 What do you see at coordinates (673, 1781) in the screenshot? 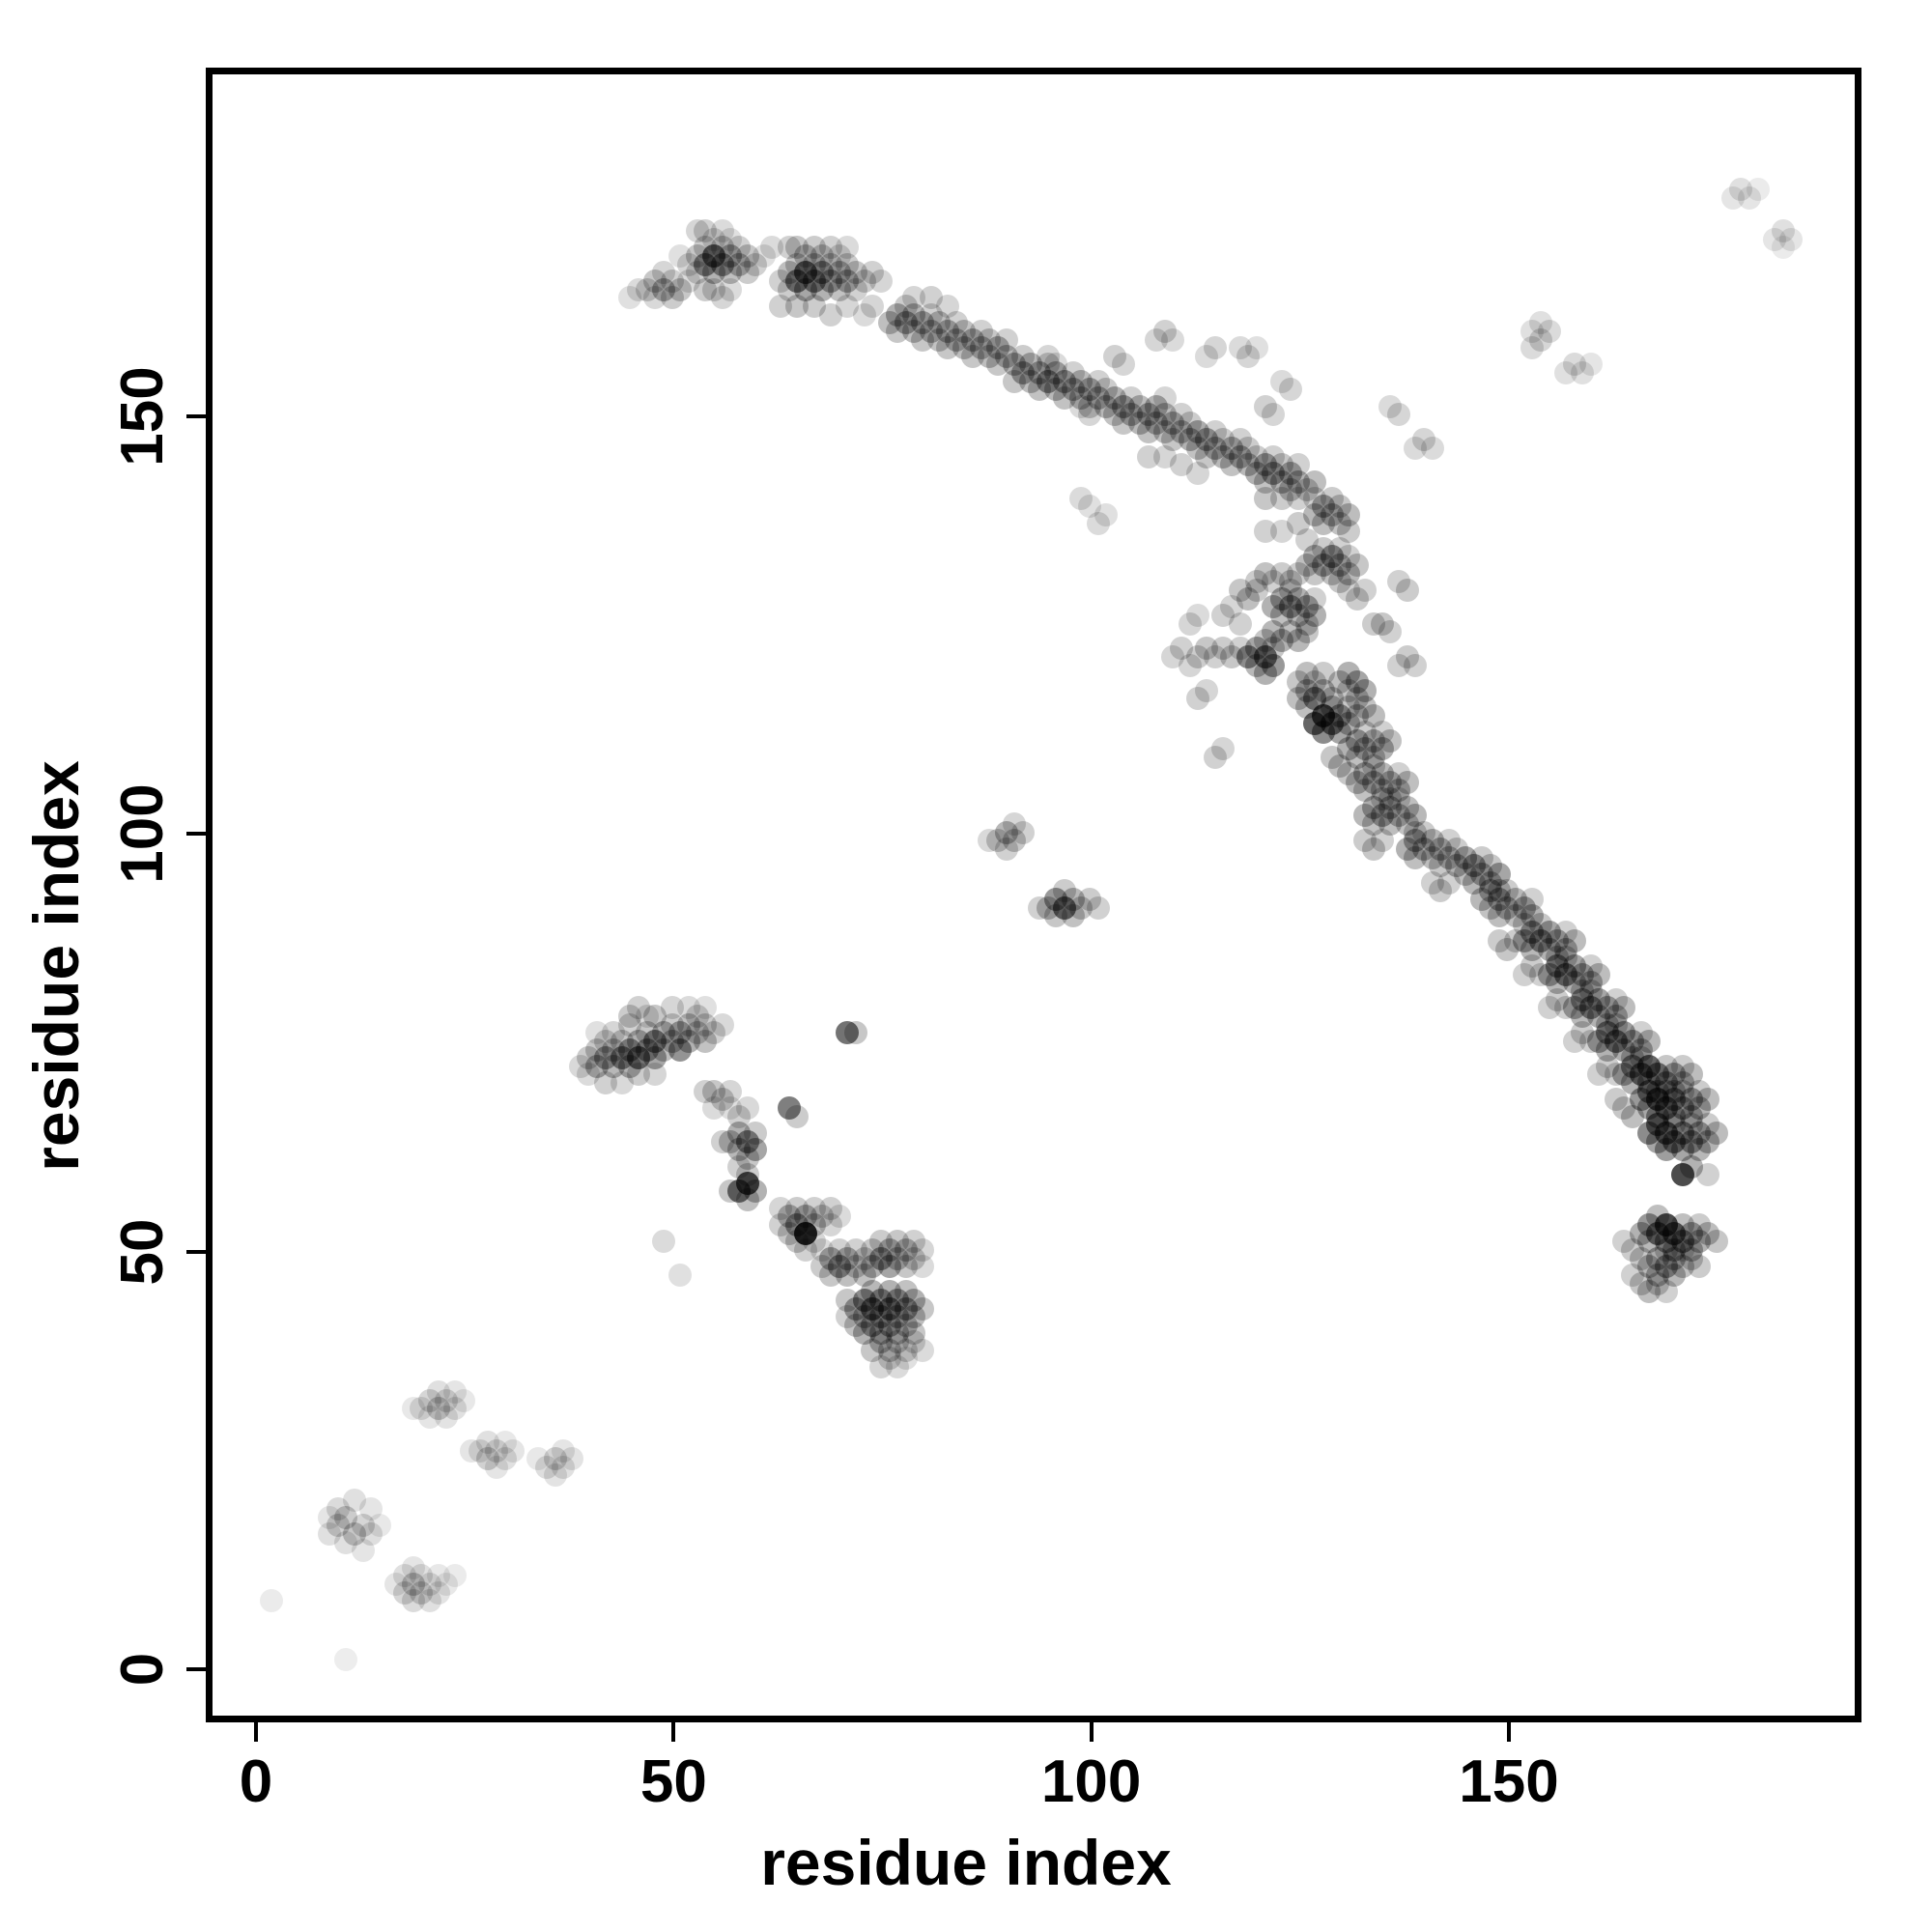
I see `x-tick-label: 50` at bounding box center [673, 1781].